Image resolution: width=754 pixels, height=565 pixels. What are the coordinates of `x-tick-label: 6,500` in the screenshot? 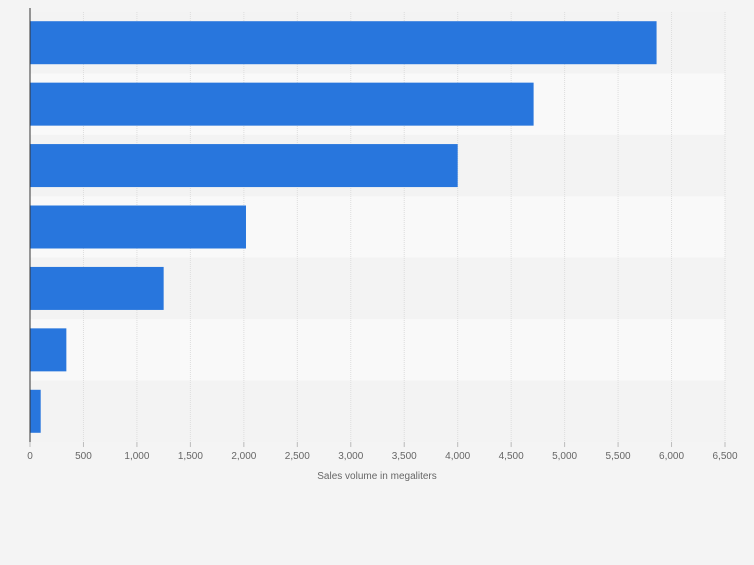 It's located at (724, 456).